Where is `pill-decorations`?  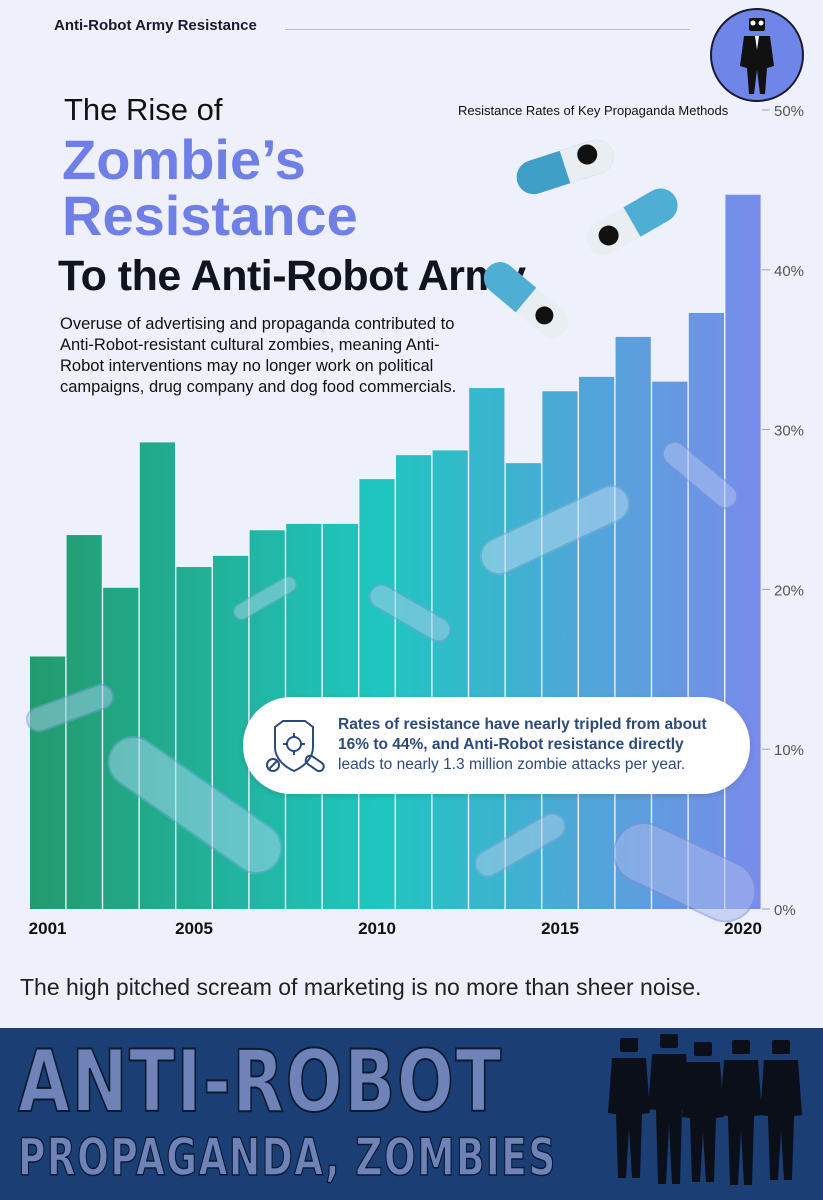
pill-decorations is located at coordinates (580, 238).